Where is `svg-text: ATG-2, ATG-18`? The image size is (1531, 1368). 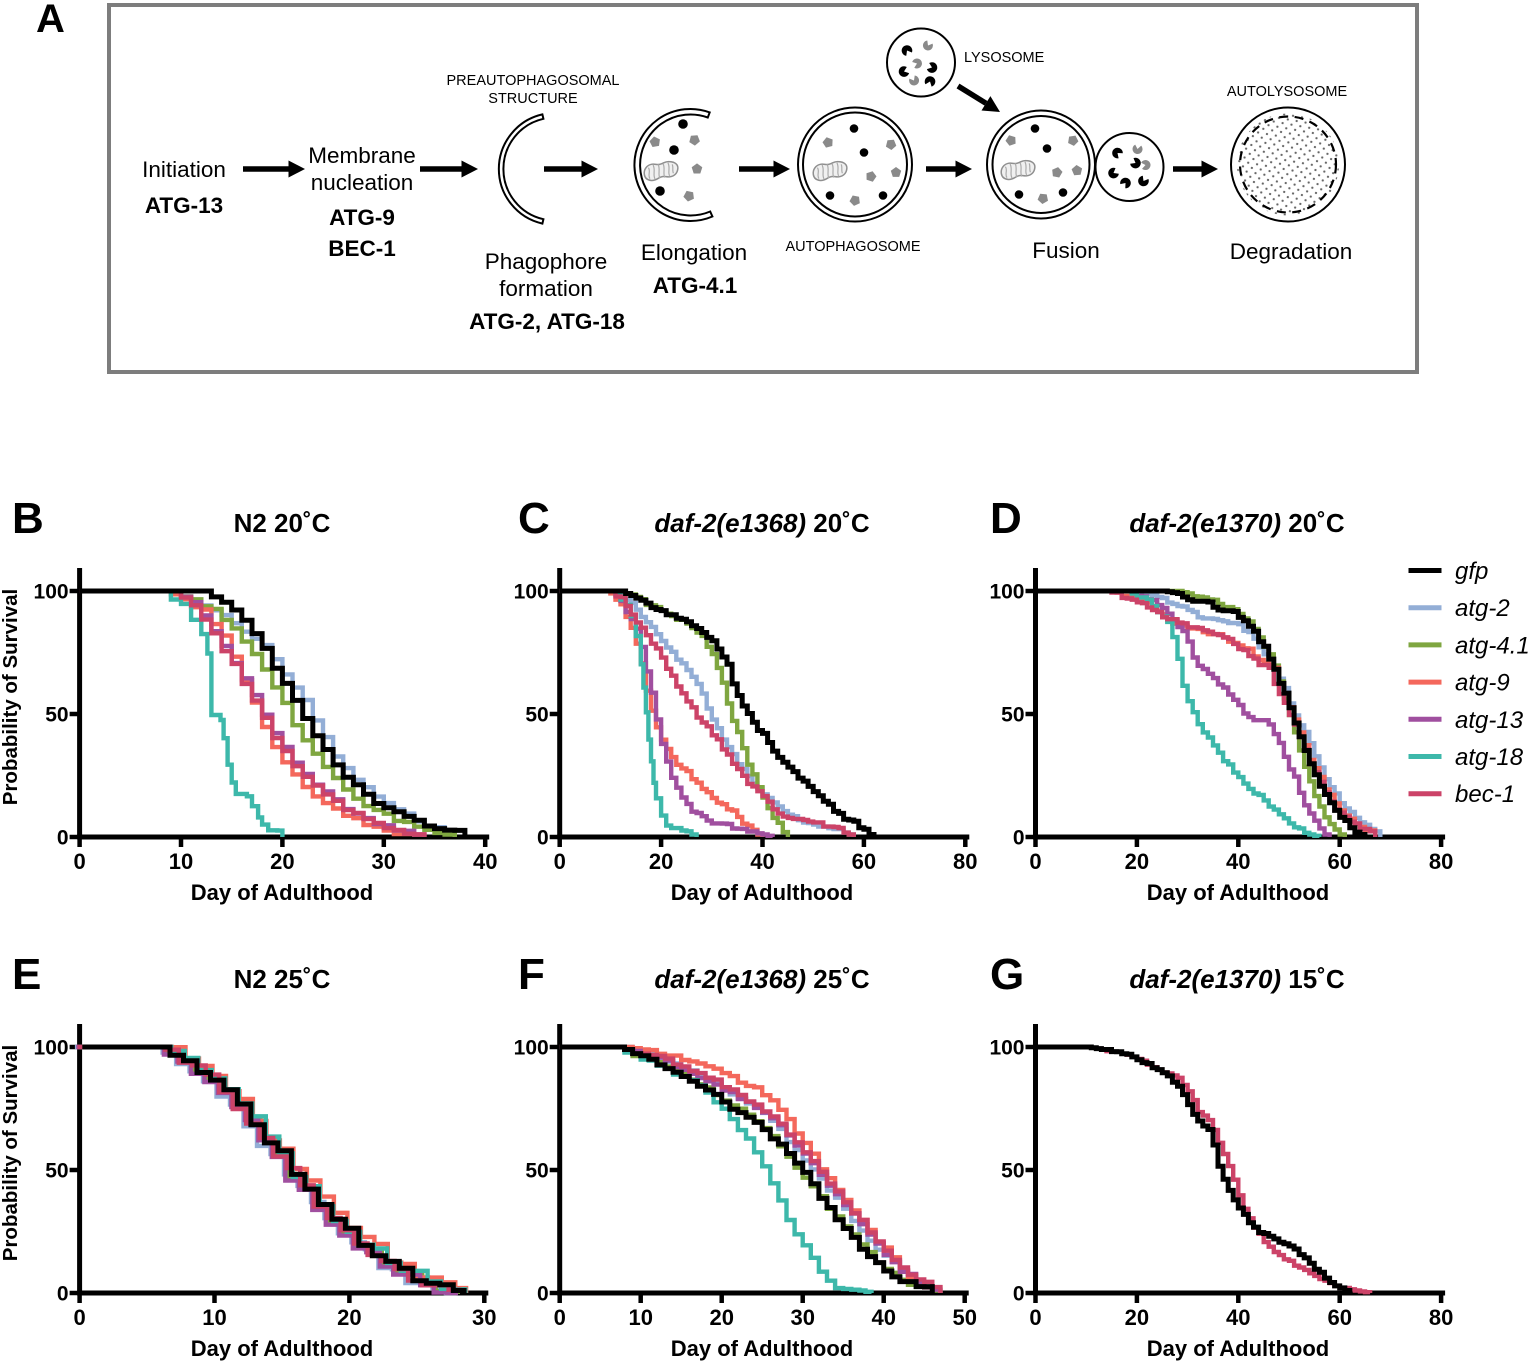
svg-text: ATG-2, ATG-18 is located at coordinates (547, 321).